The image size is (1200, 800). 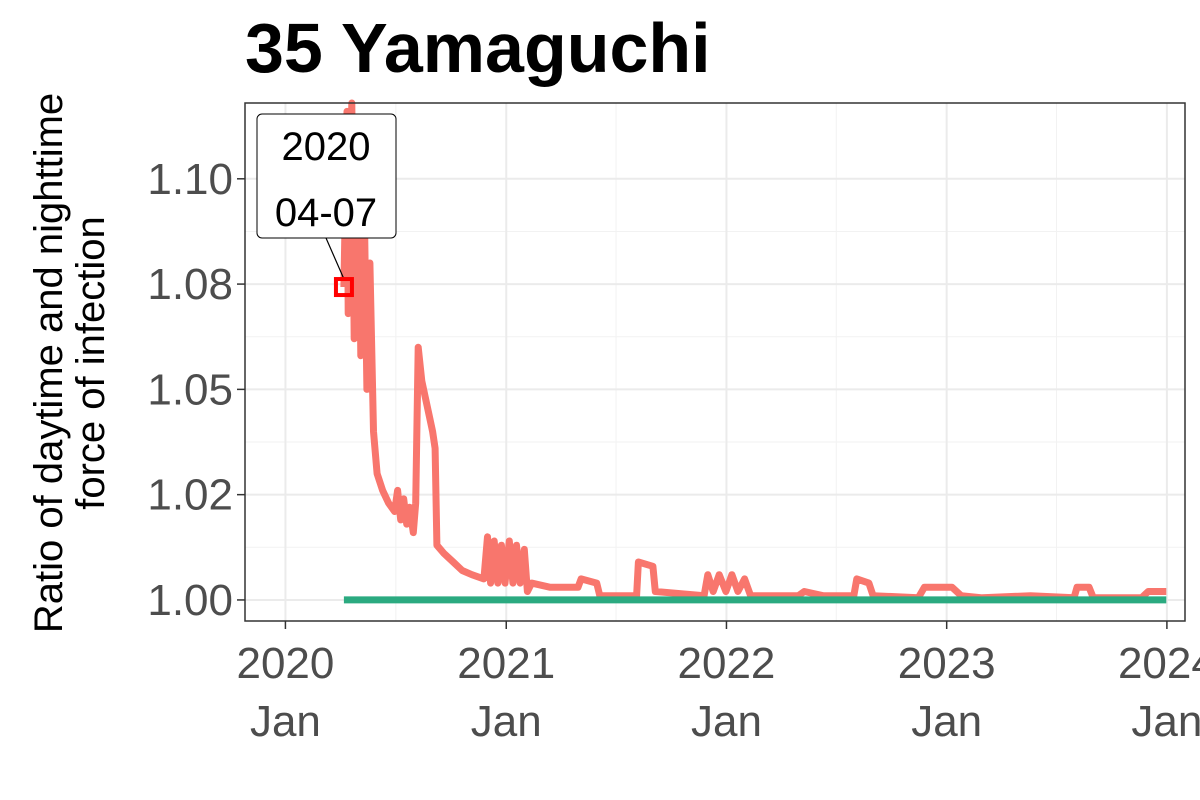 What do you see at coordinates (478, 48) in the screenshot?
I see `chart-title: 35 Yamaguchi` at bounding box center [478, 48].